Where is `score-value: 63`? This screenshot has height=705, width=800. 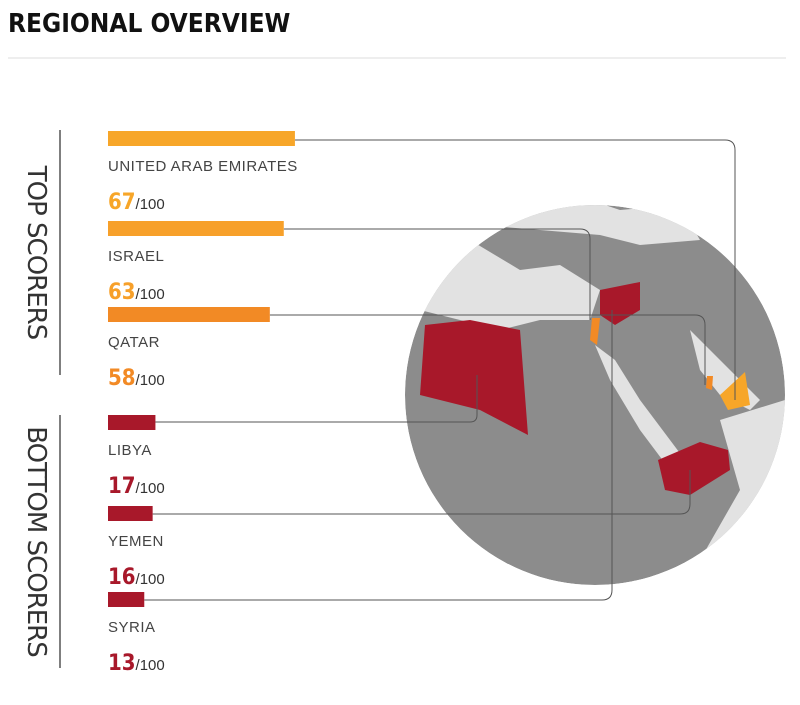 score-value: 63 is located at coordinates (122, 292).